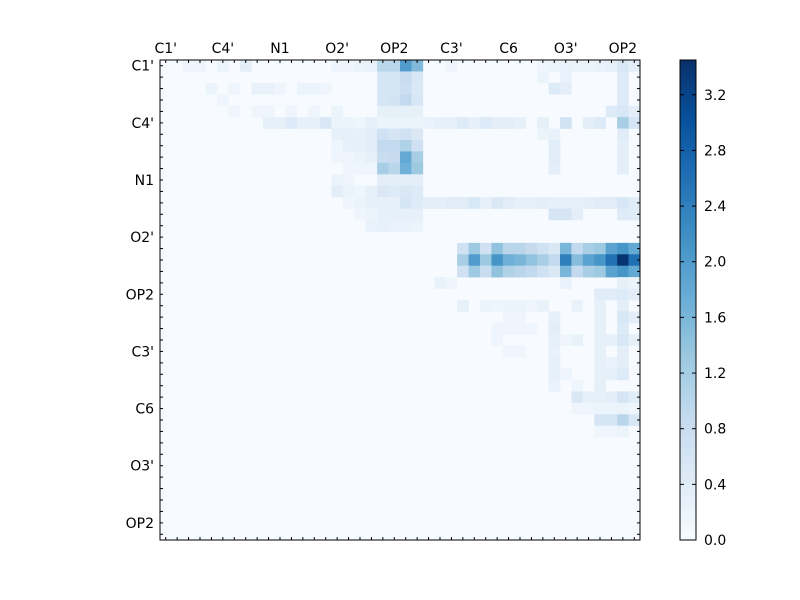 This screenshot has height=600, width=800. Describe the element at coordinates (144, 410) in the screenshot. I see `y-tick-label: C6` at that location.